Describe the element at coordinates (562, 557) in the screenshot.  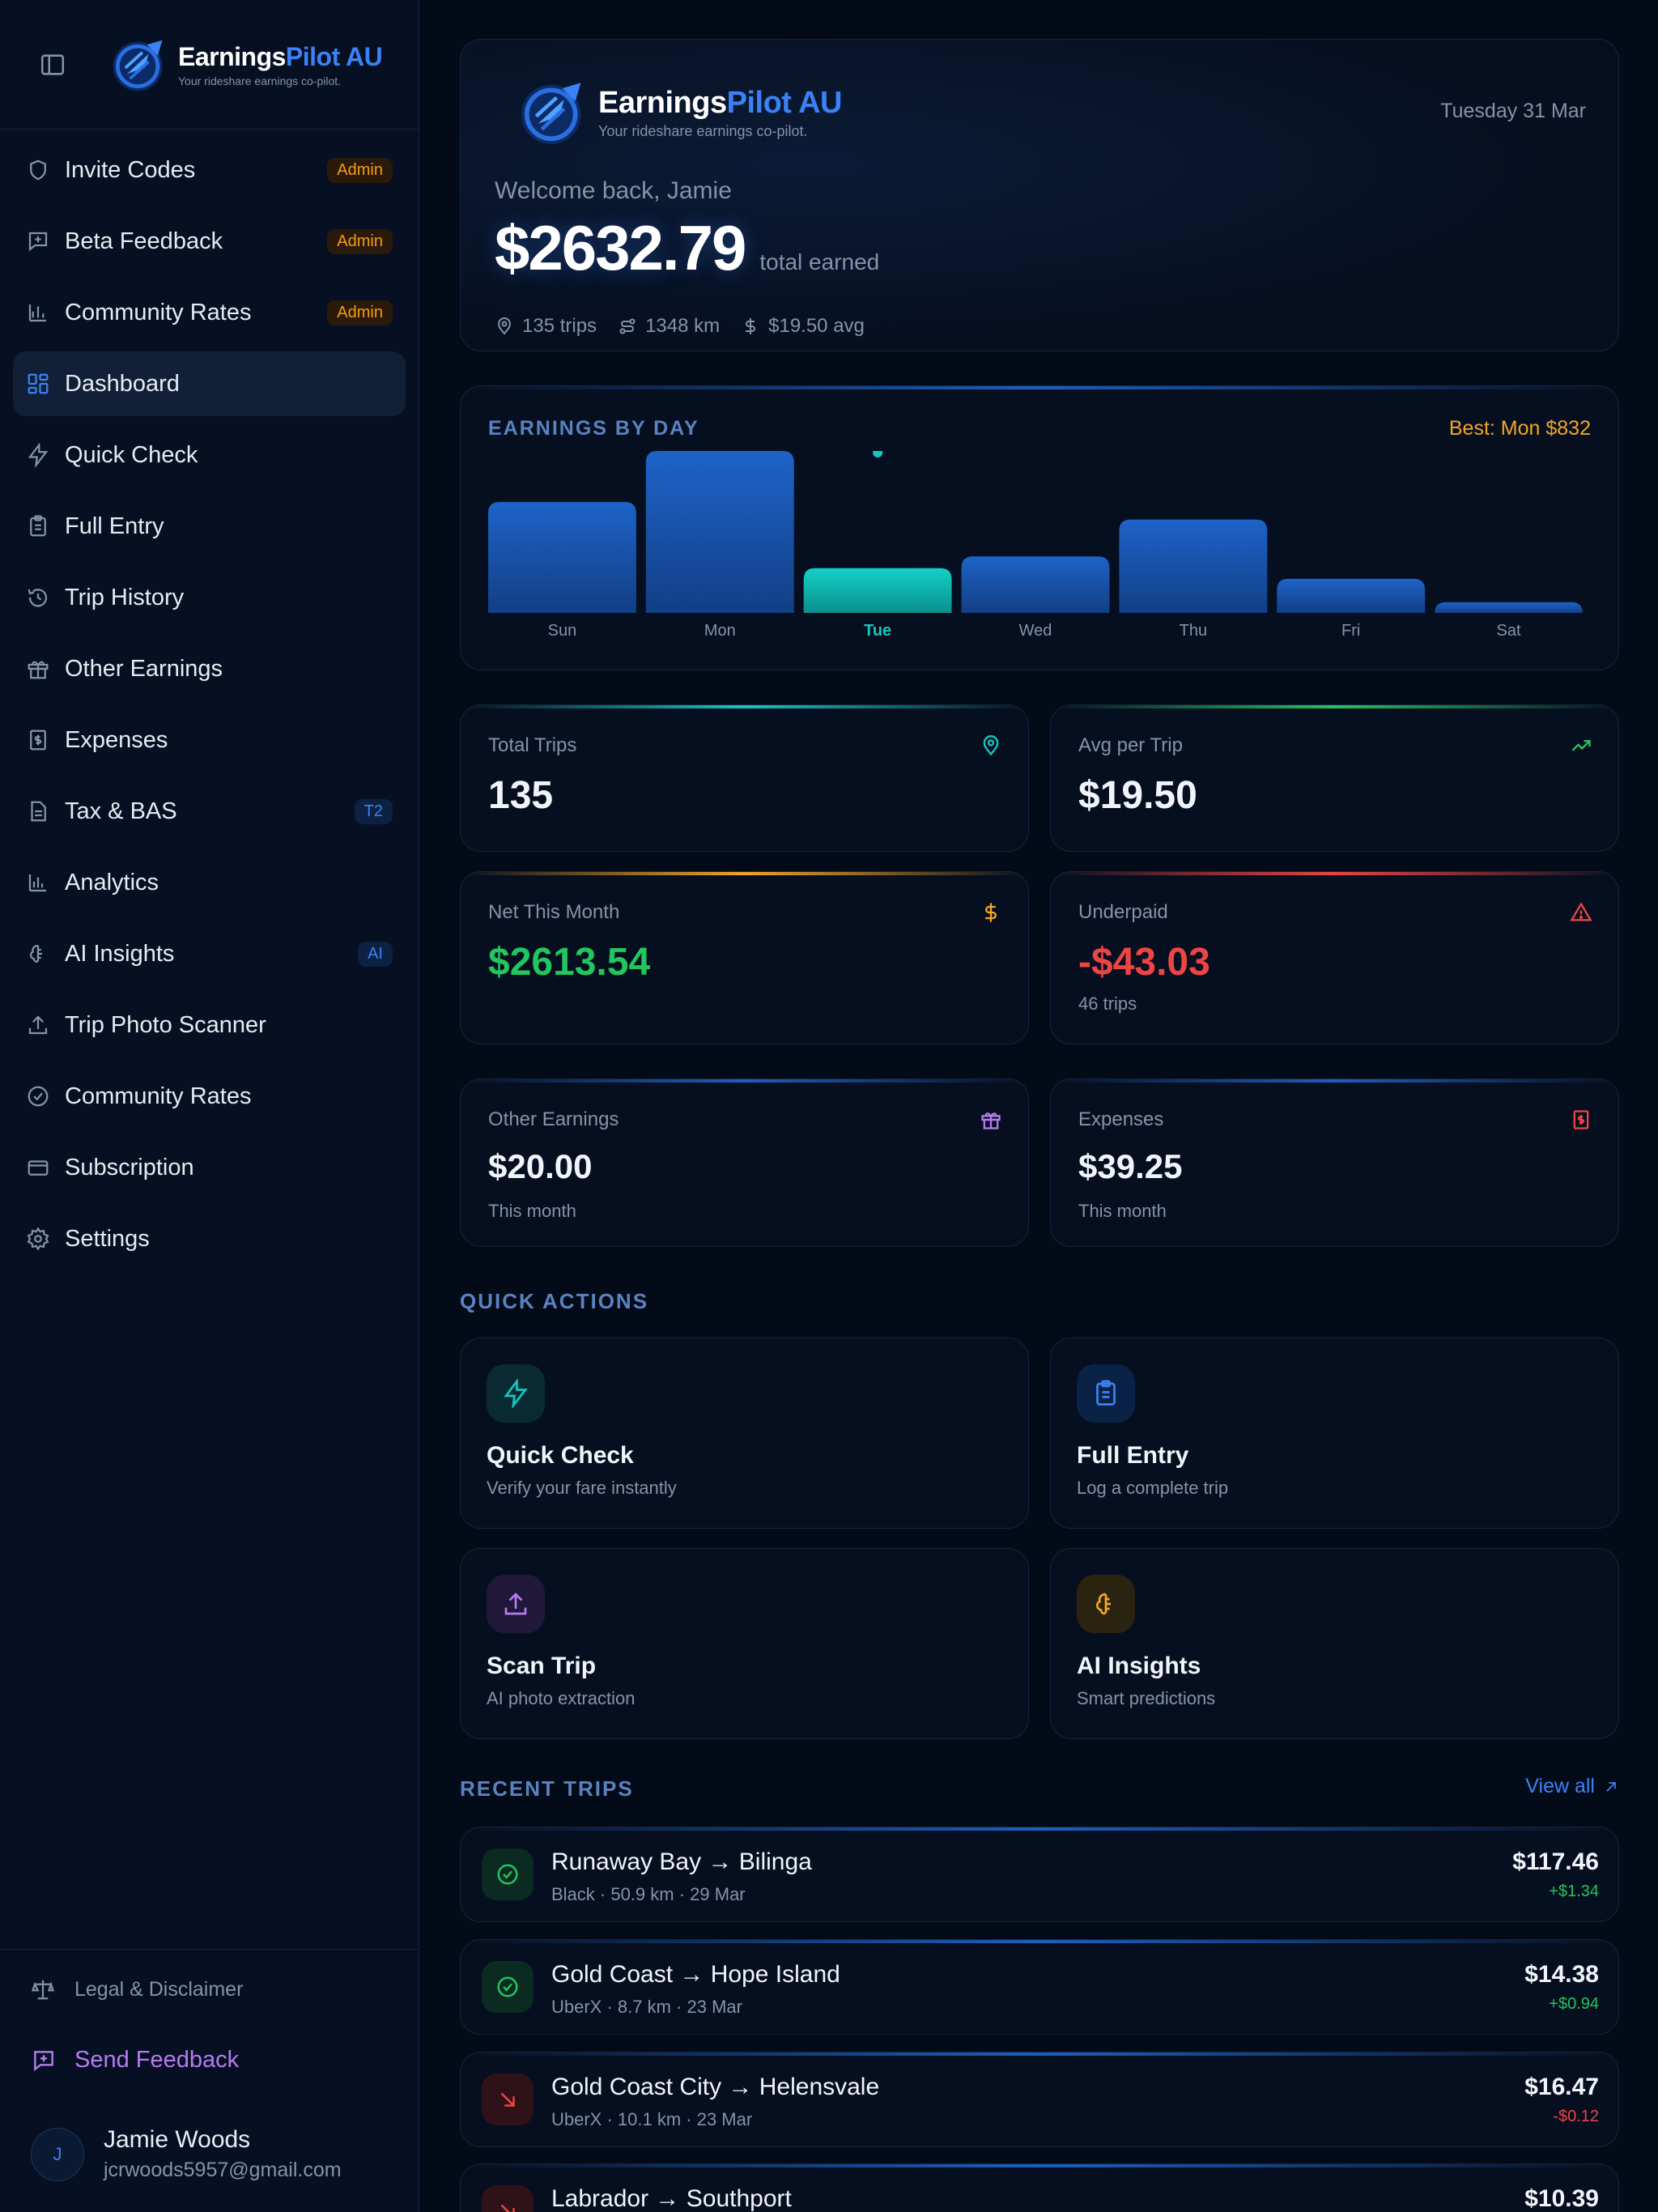
I see `bar-sun` at that location.